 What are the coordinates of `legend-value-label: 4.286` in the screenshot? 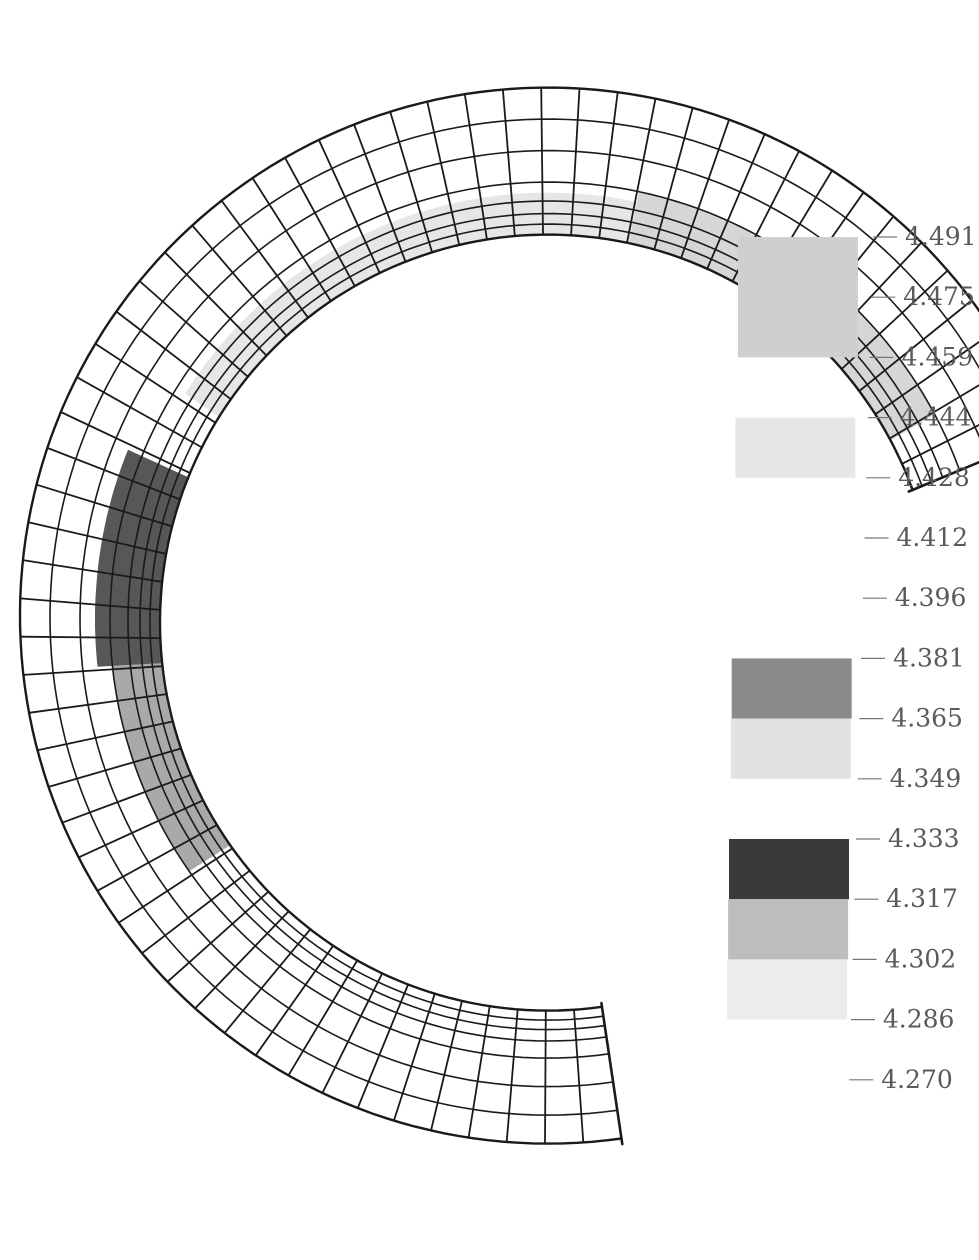 It's located at (919, 1019).